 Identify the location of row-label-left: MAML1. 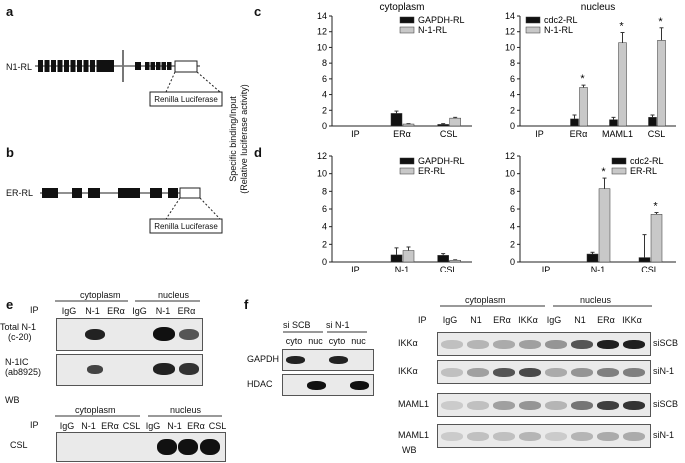
(414, 435).